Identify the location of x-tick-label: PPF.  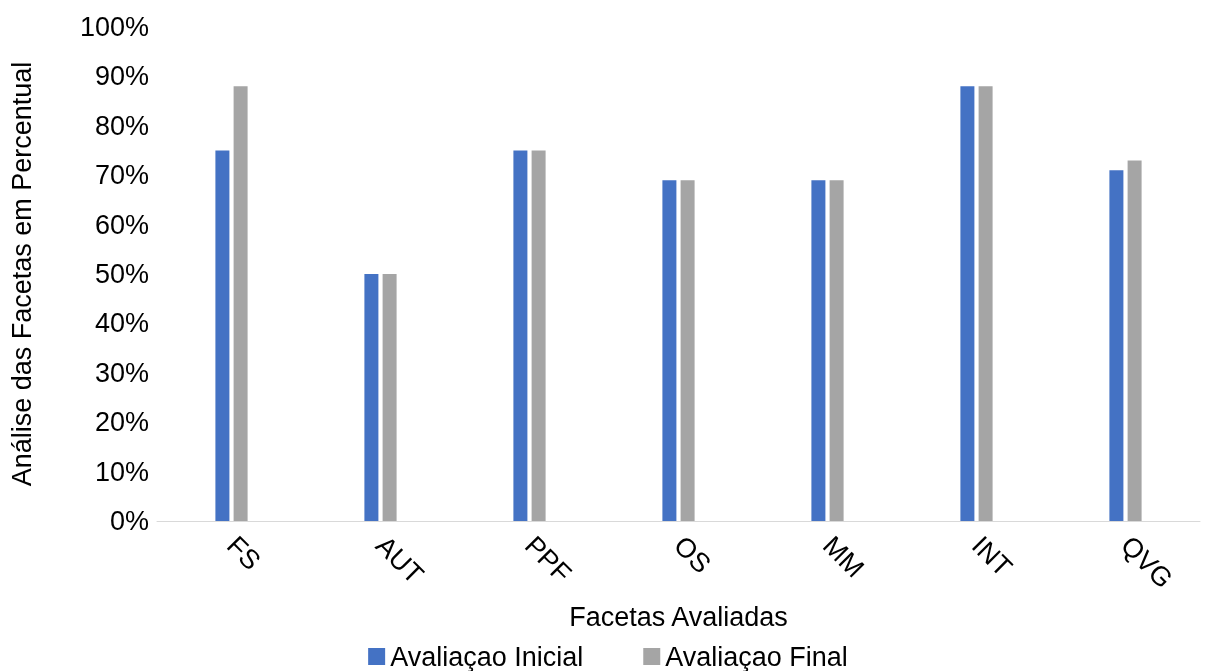
(548, 559).